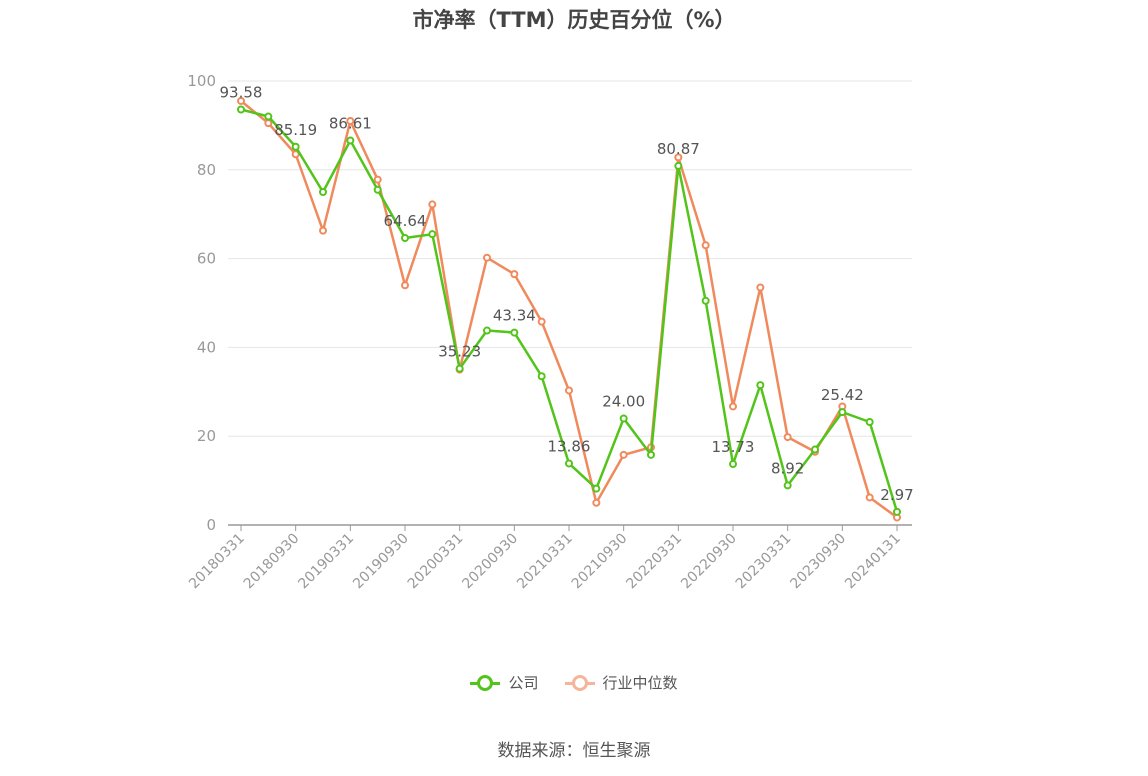 The height and width of the screenshot is (776, 1148). I want to click on x-tick-label: 20210930, so click(600, 562).